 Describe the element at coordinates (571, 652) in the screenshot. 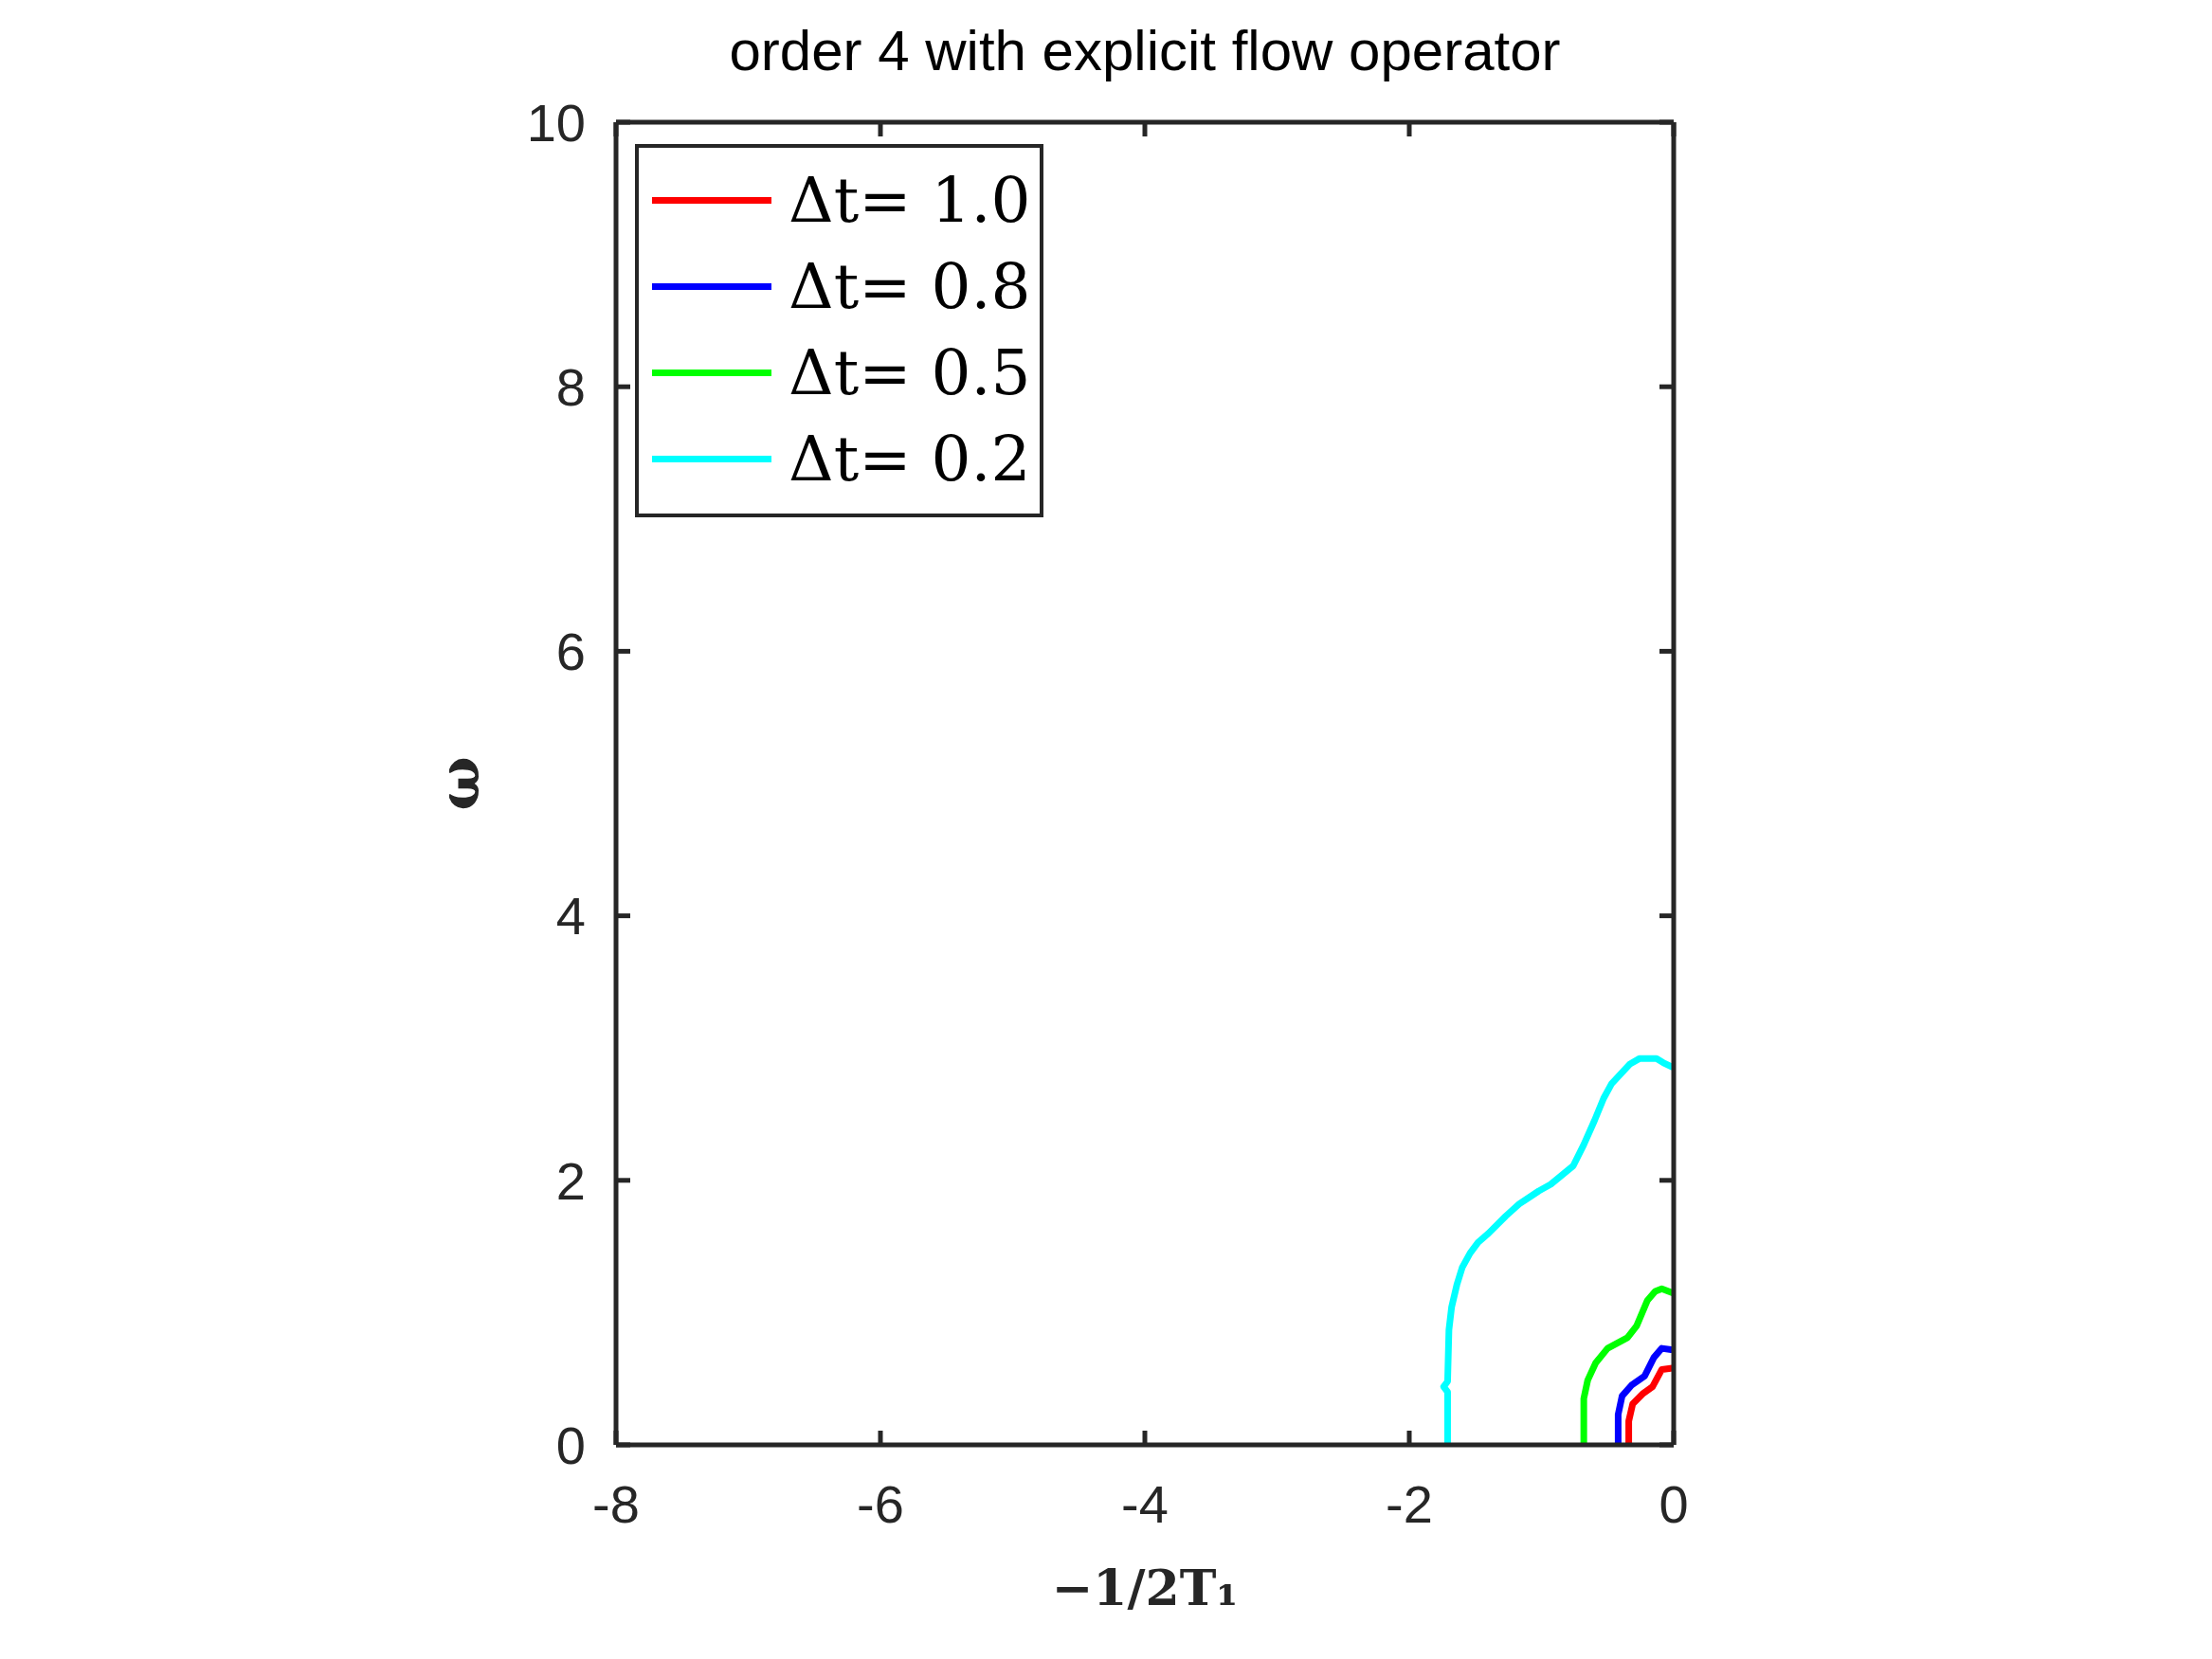

I see `y-tick-label: 6` at that location.